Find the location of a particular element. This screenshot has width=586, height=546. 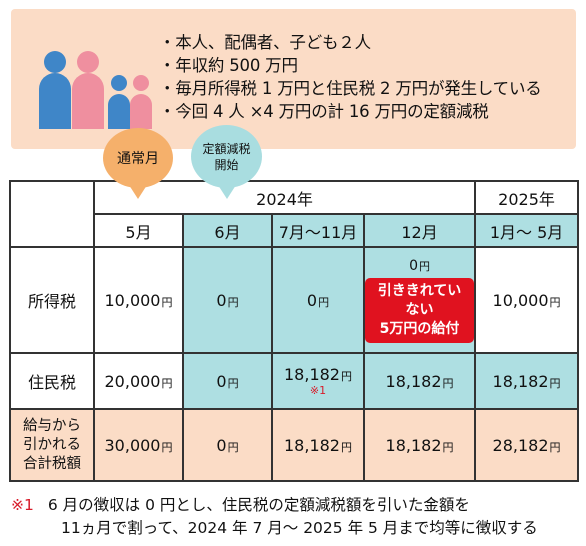

reduction-start-label: 定額減税 開始 is located at coordinates (226, 157).